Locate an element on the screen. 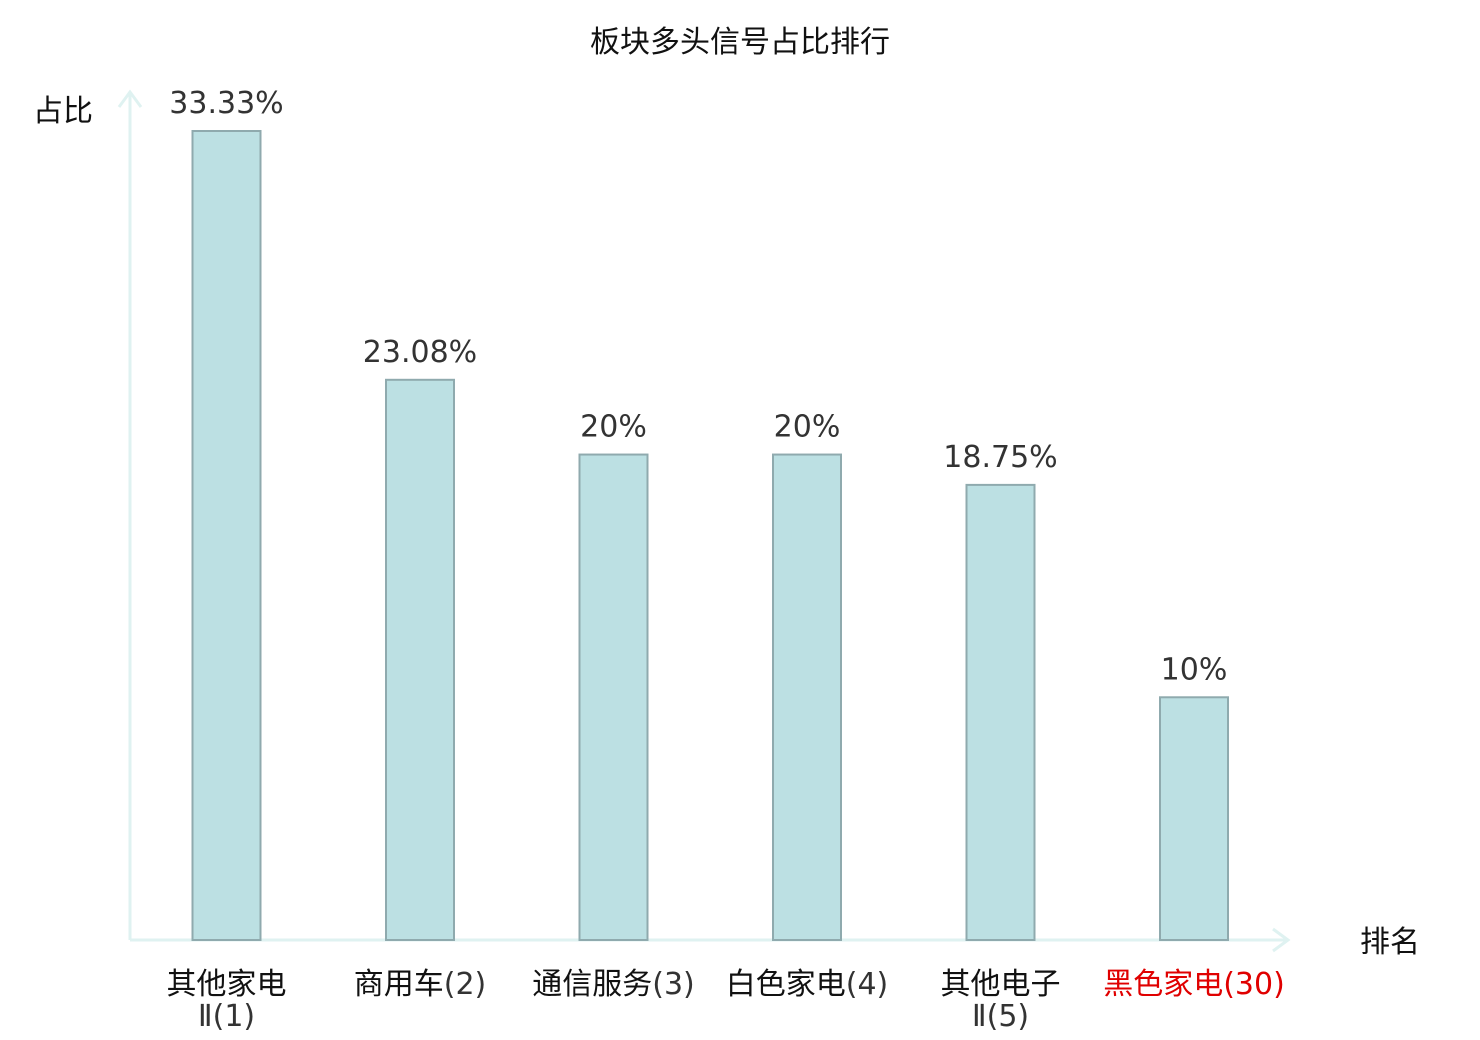 The image size is (1480, 1040). bar-value-label: 10% is located at coordinates (1194, 669).